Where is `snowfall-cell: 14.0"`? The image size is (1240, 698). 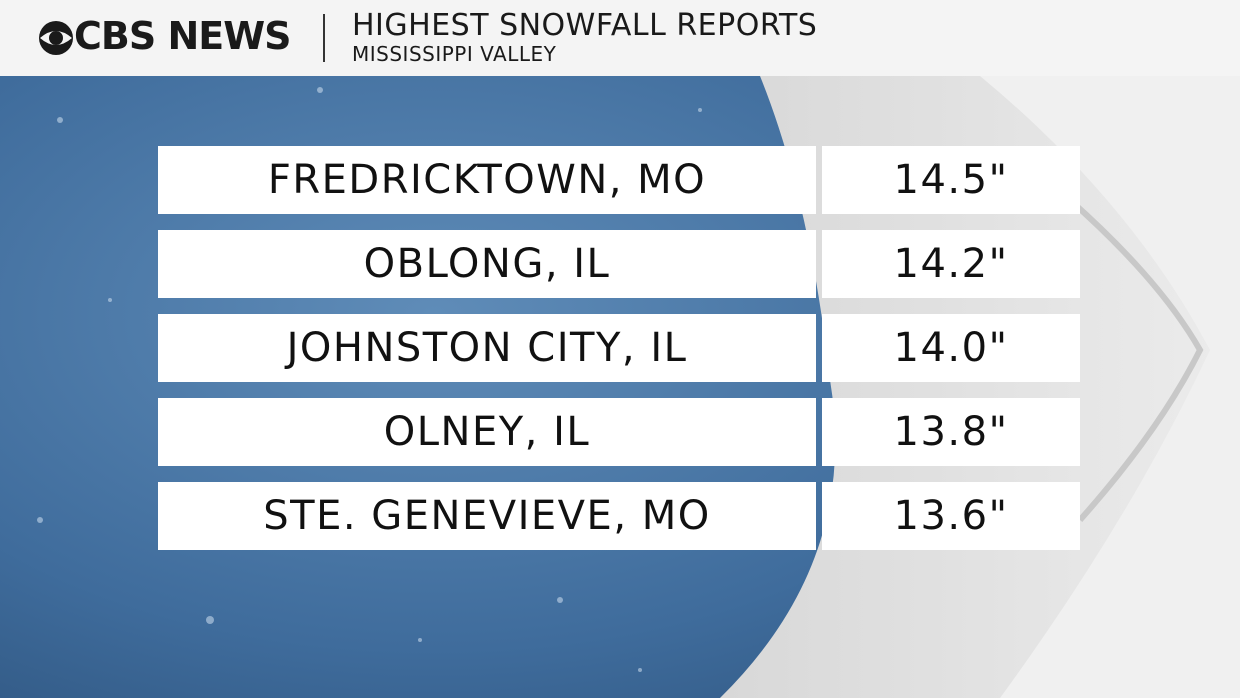
snowfall-cell: 14.0" is located at coordinates (951, 348).